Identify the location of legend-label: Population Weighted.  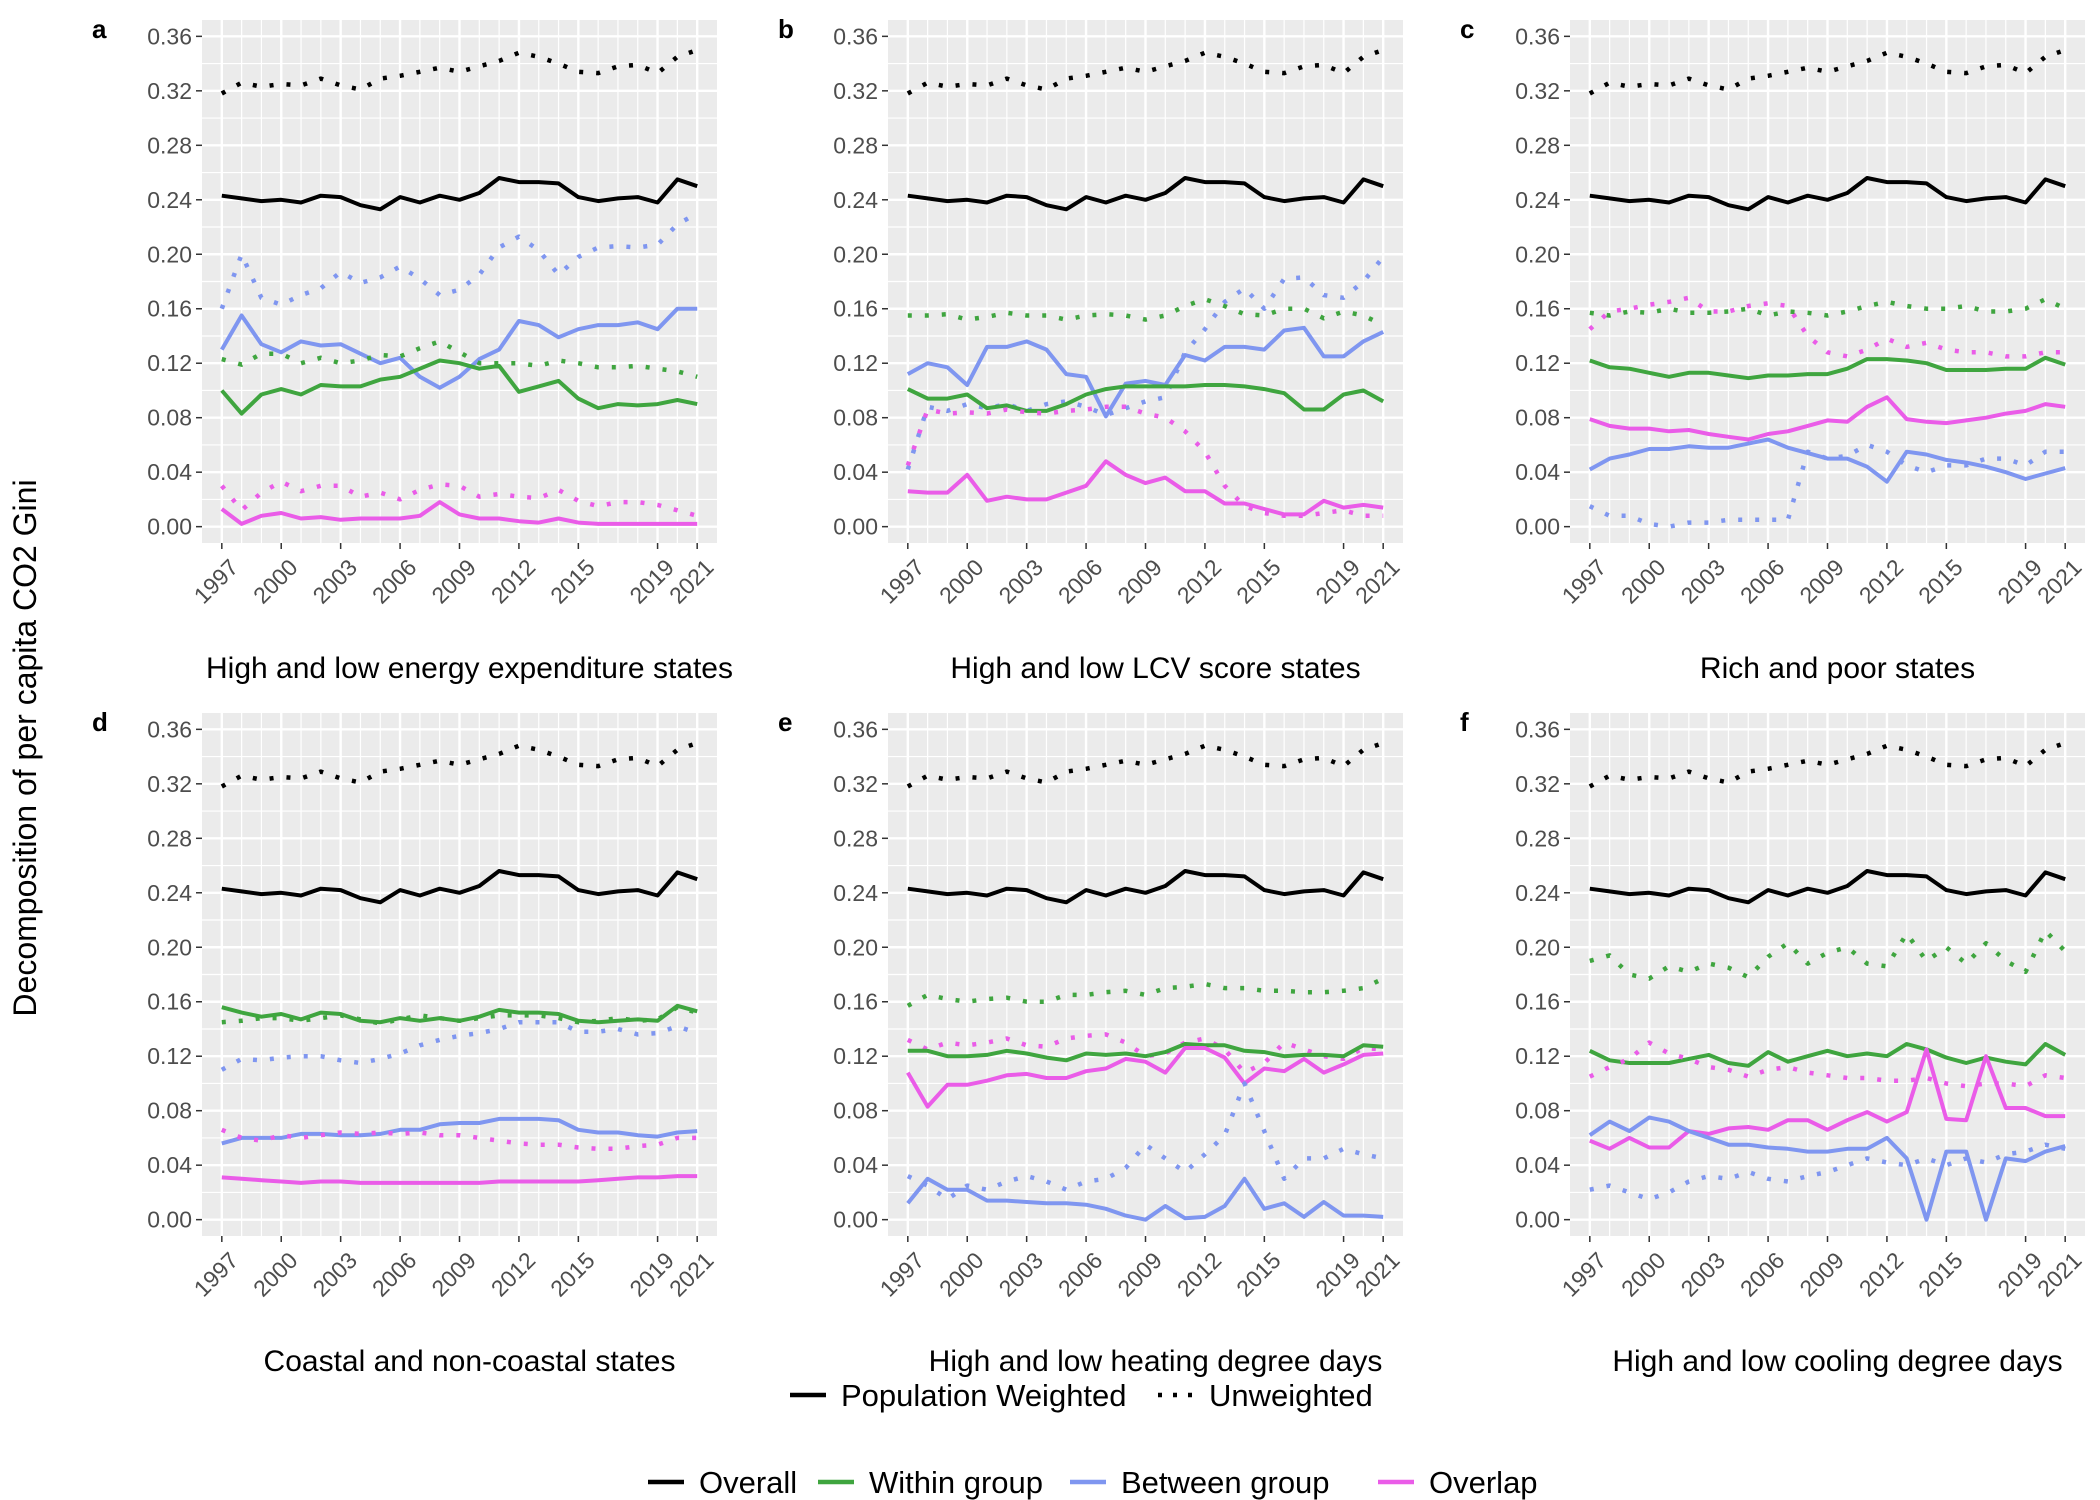
(984, 1395).